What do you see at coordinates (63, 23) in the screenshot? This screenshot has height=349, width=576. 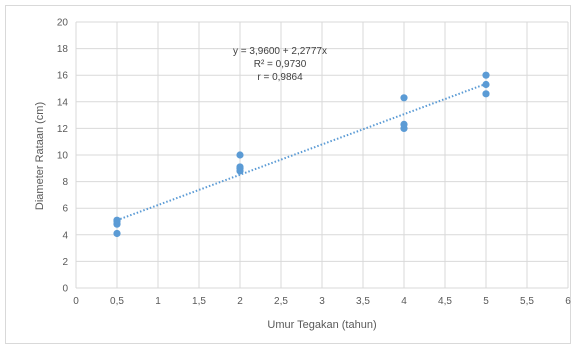 I see `y-tick-label: 20` at bounding box center [63, 23].